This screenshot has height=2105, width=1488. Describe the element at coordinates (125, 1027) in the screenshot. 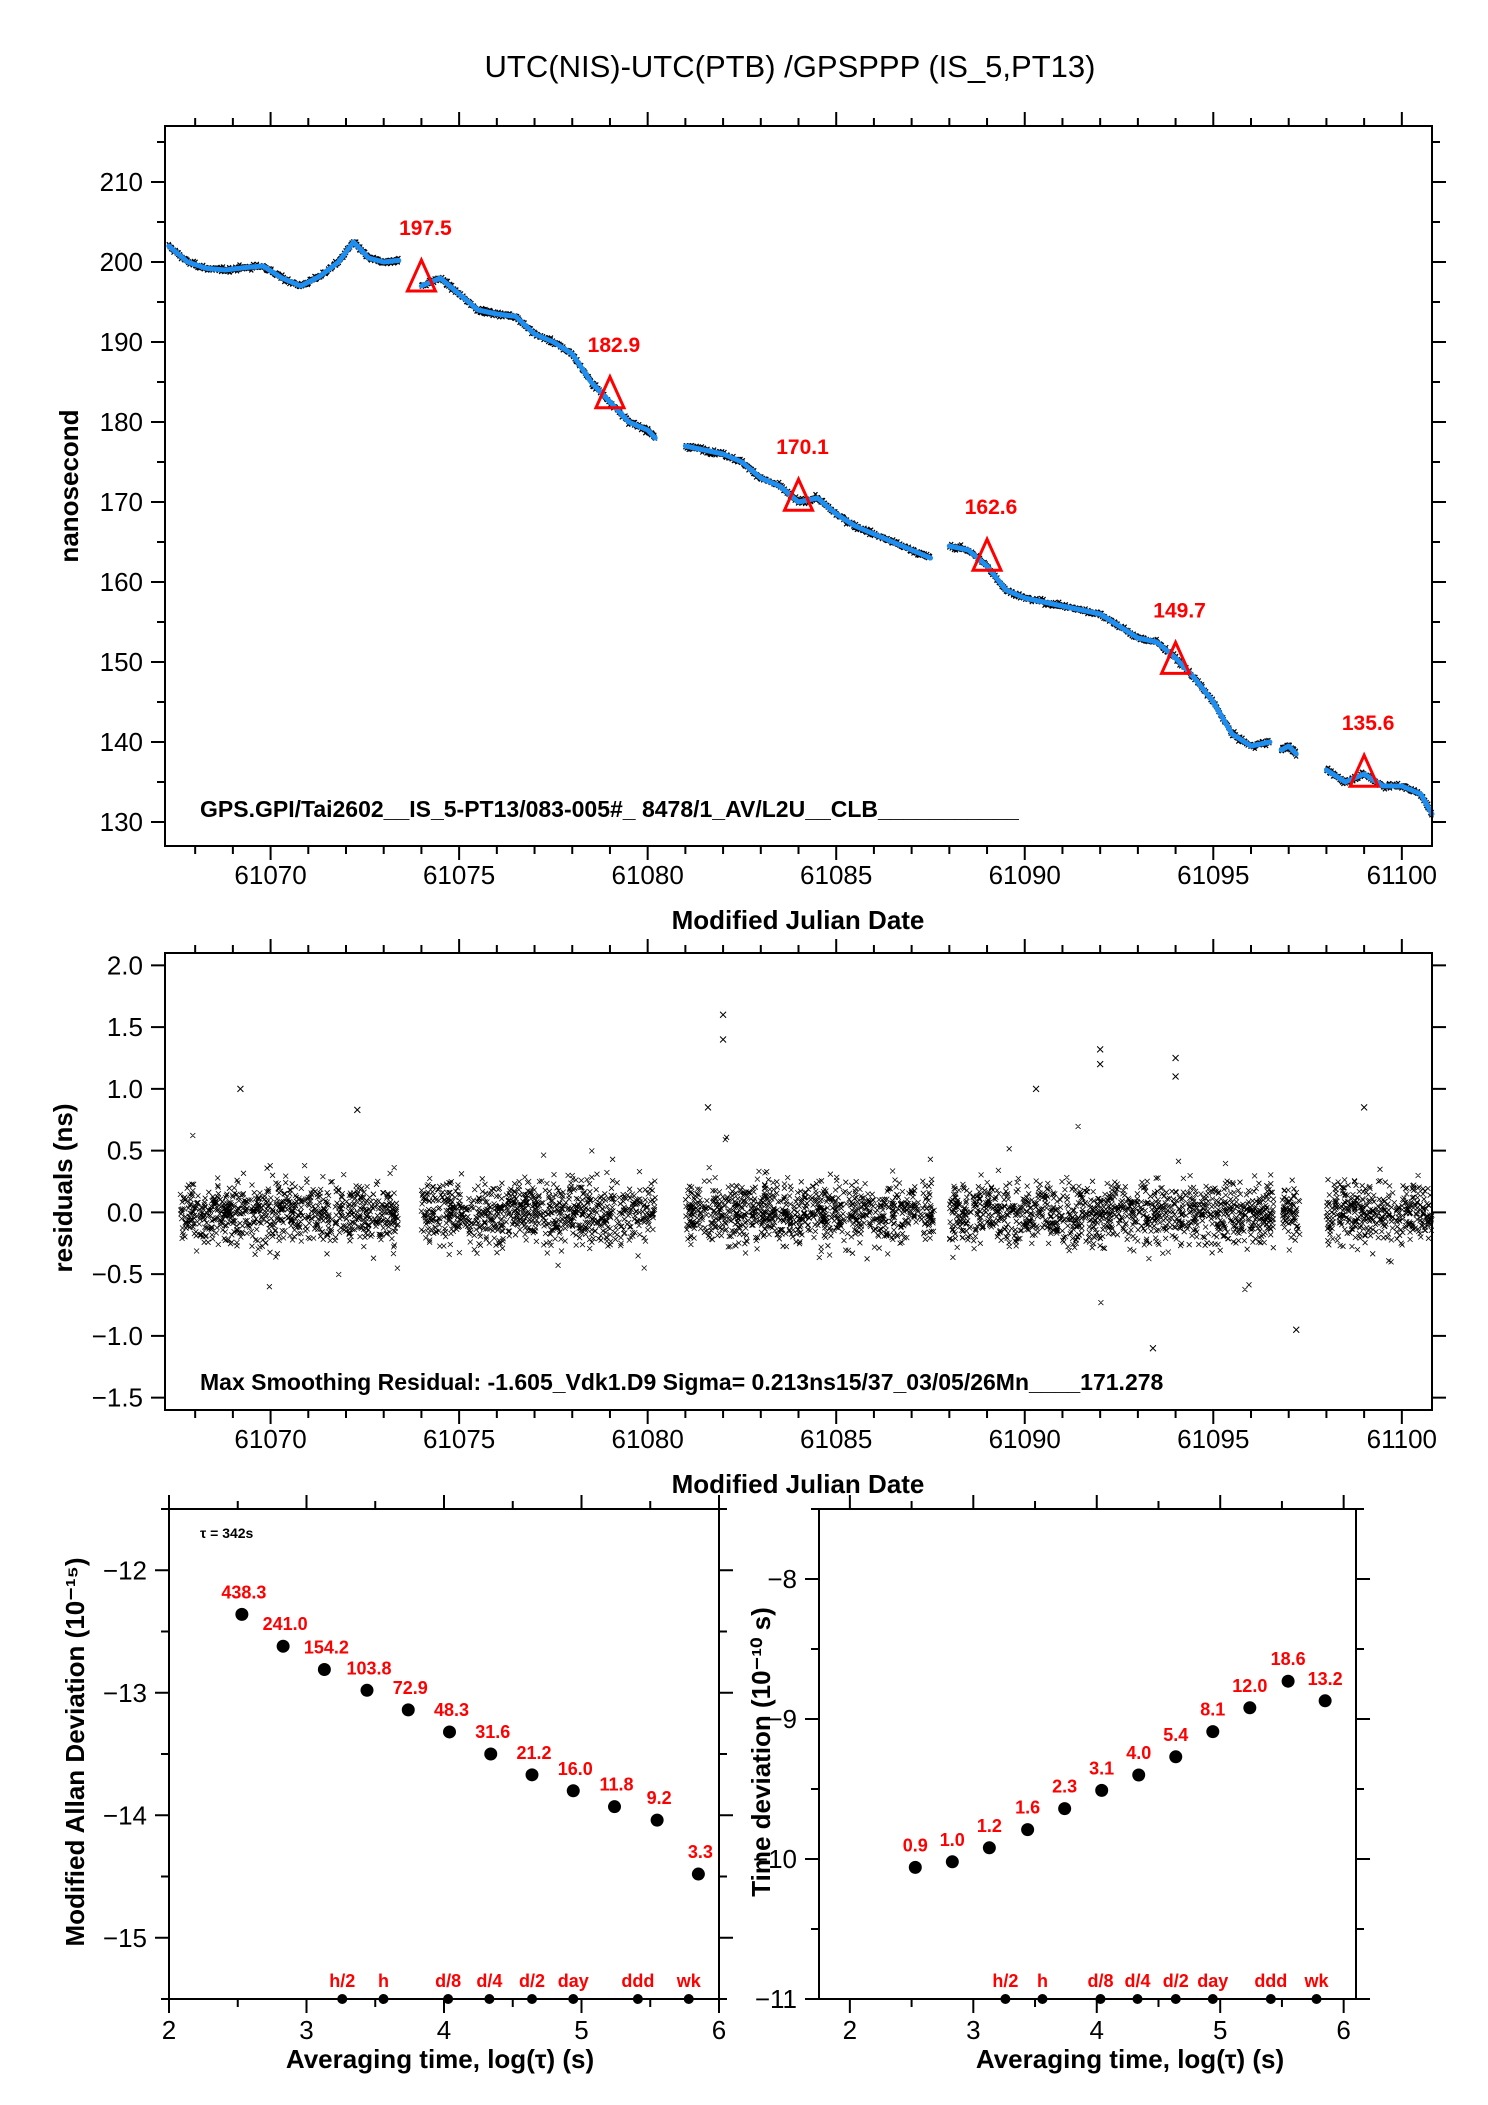

I see `y-tick-label: 1.5` at that location.